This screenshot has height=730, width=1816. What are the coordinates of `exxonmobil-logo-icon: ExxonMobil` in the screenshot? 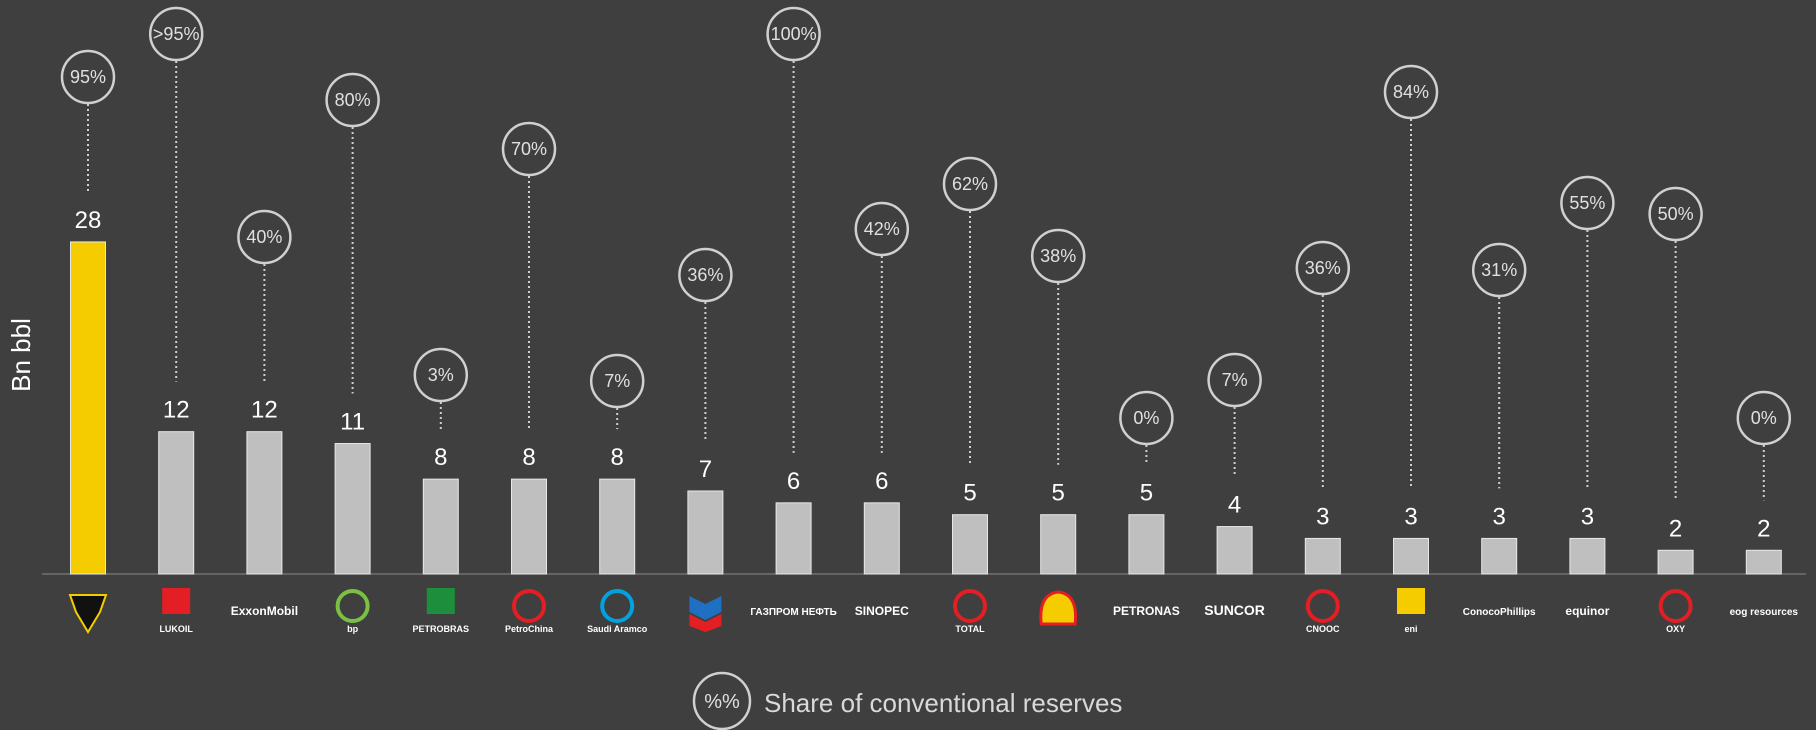 It's located at (264, 611).